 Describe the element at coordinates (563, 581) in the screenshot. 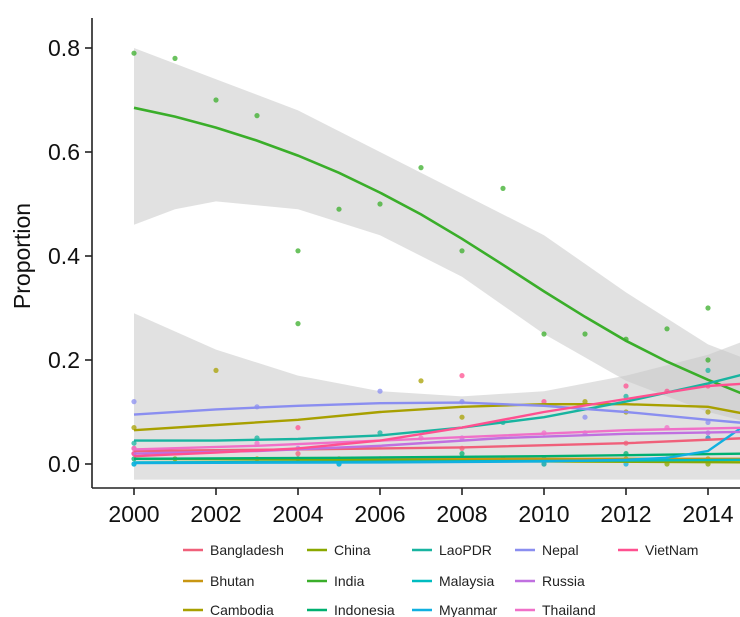

I see `legend-label-russia: Russia` at that location.